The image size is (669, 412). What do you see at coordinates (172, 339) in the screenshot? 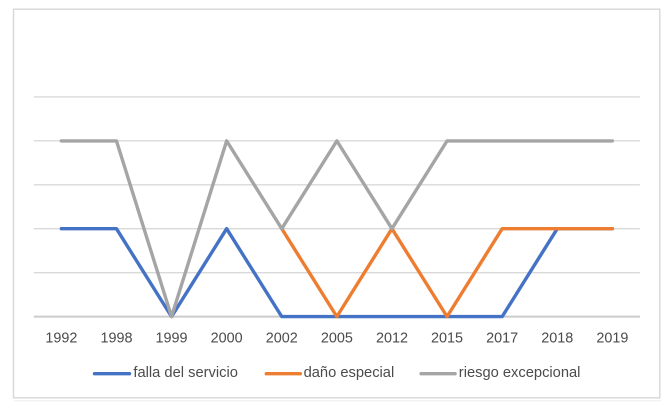
I see `svg-text: 1999` at bounding box center [172, 339].